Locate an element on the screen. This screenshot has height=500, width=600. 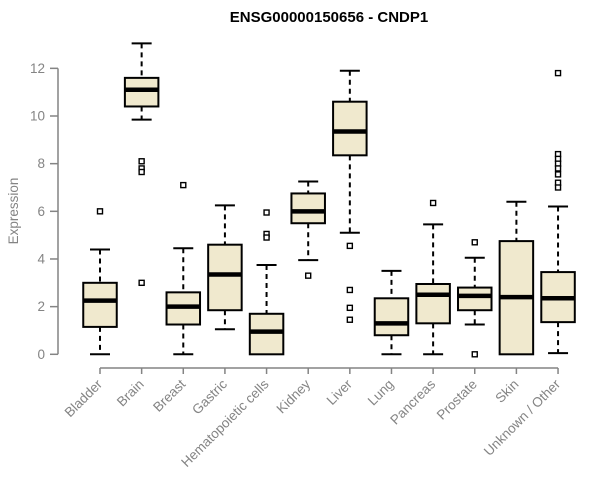
boxplot-prostate is located at coordinates (475, 298).